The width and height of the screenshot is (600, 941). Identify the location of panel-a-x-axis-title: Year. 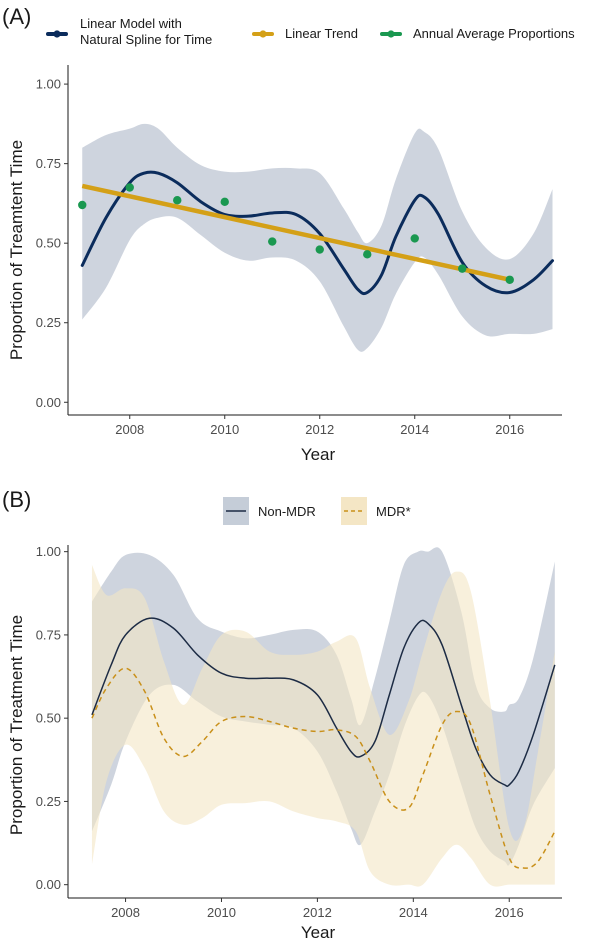
(318, 454).